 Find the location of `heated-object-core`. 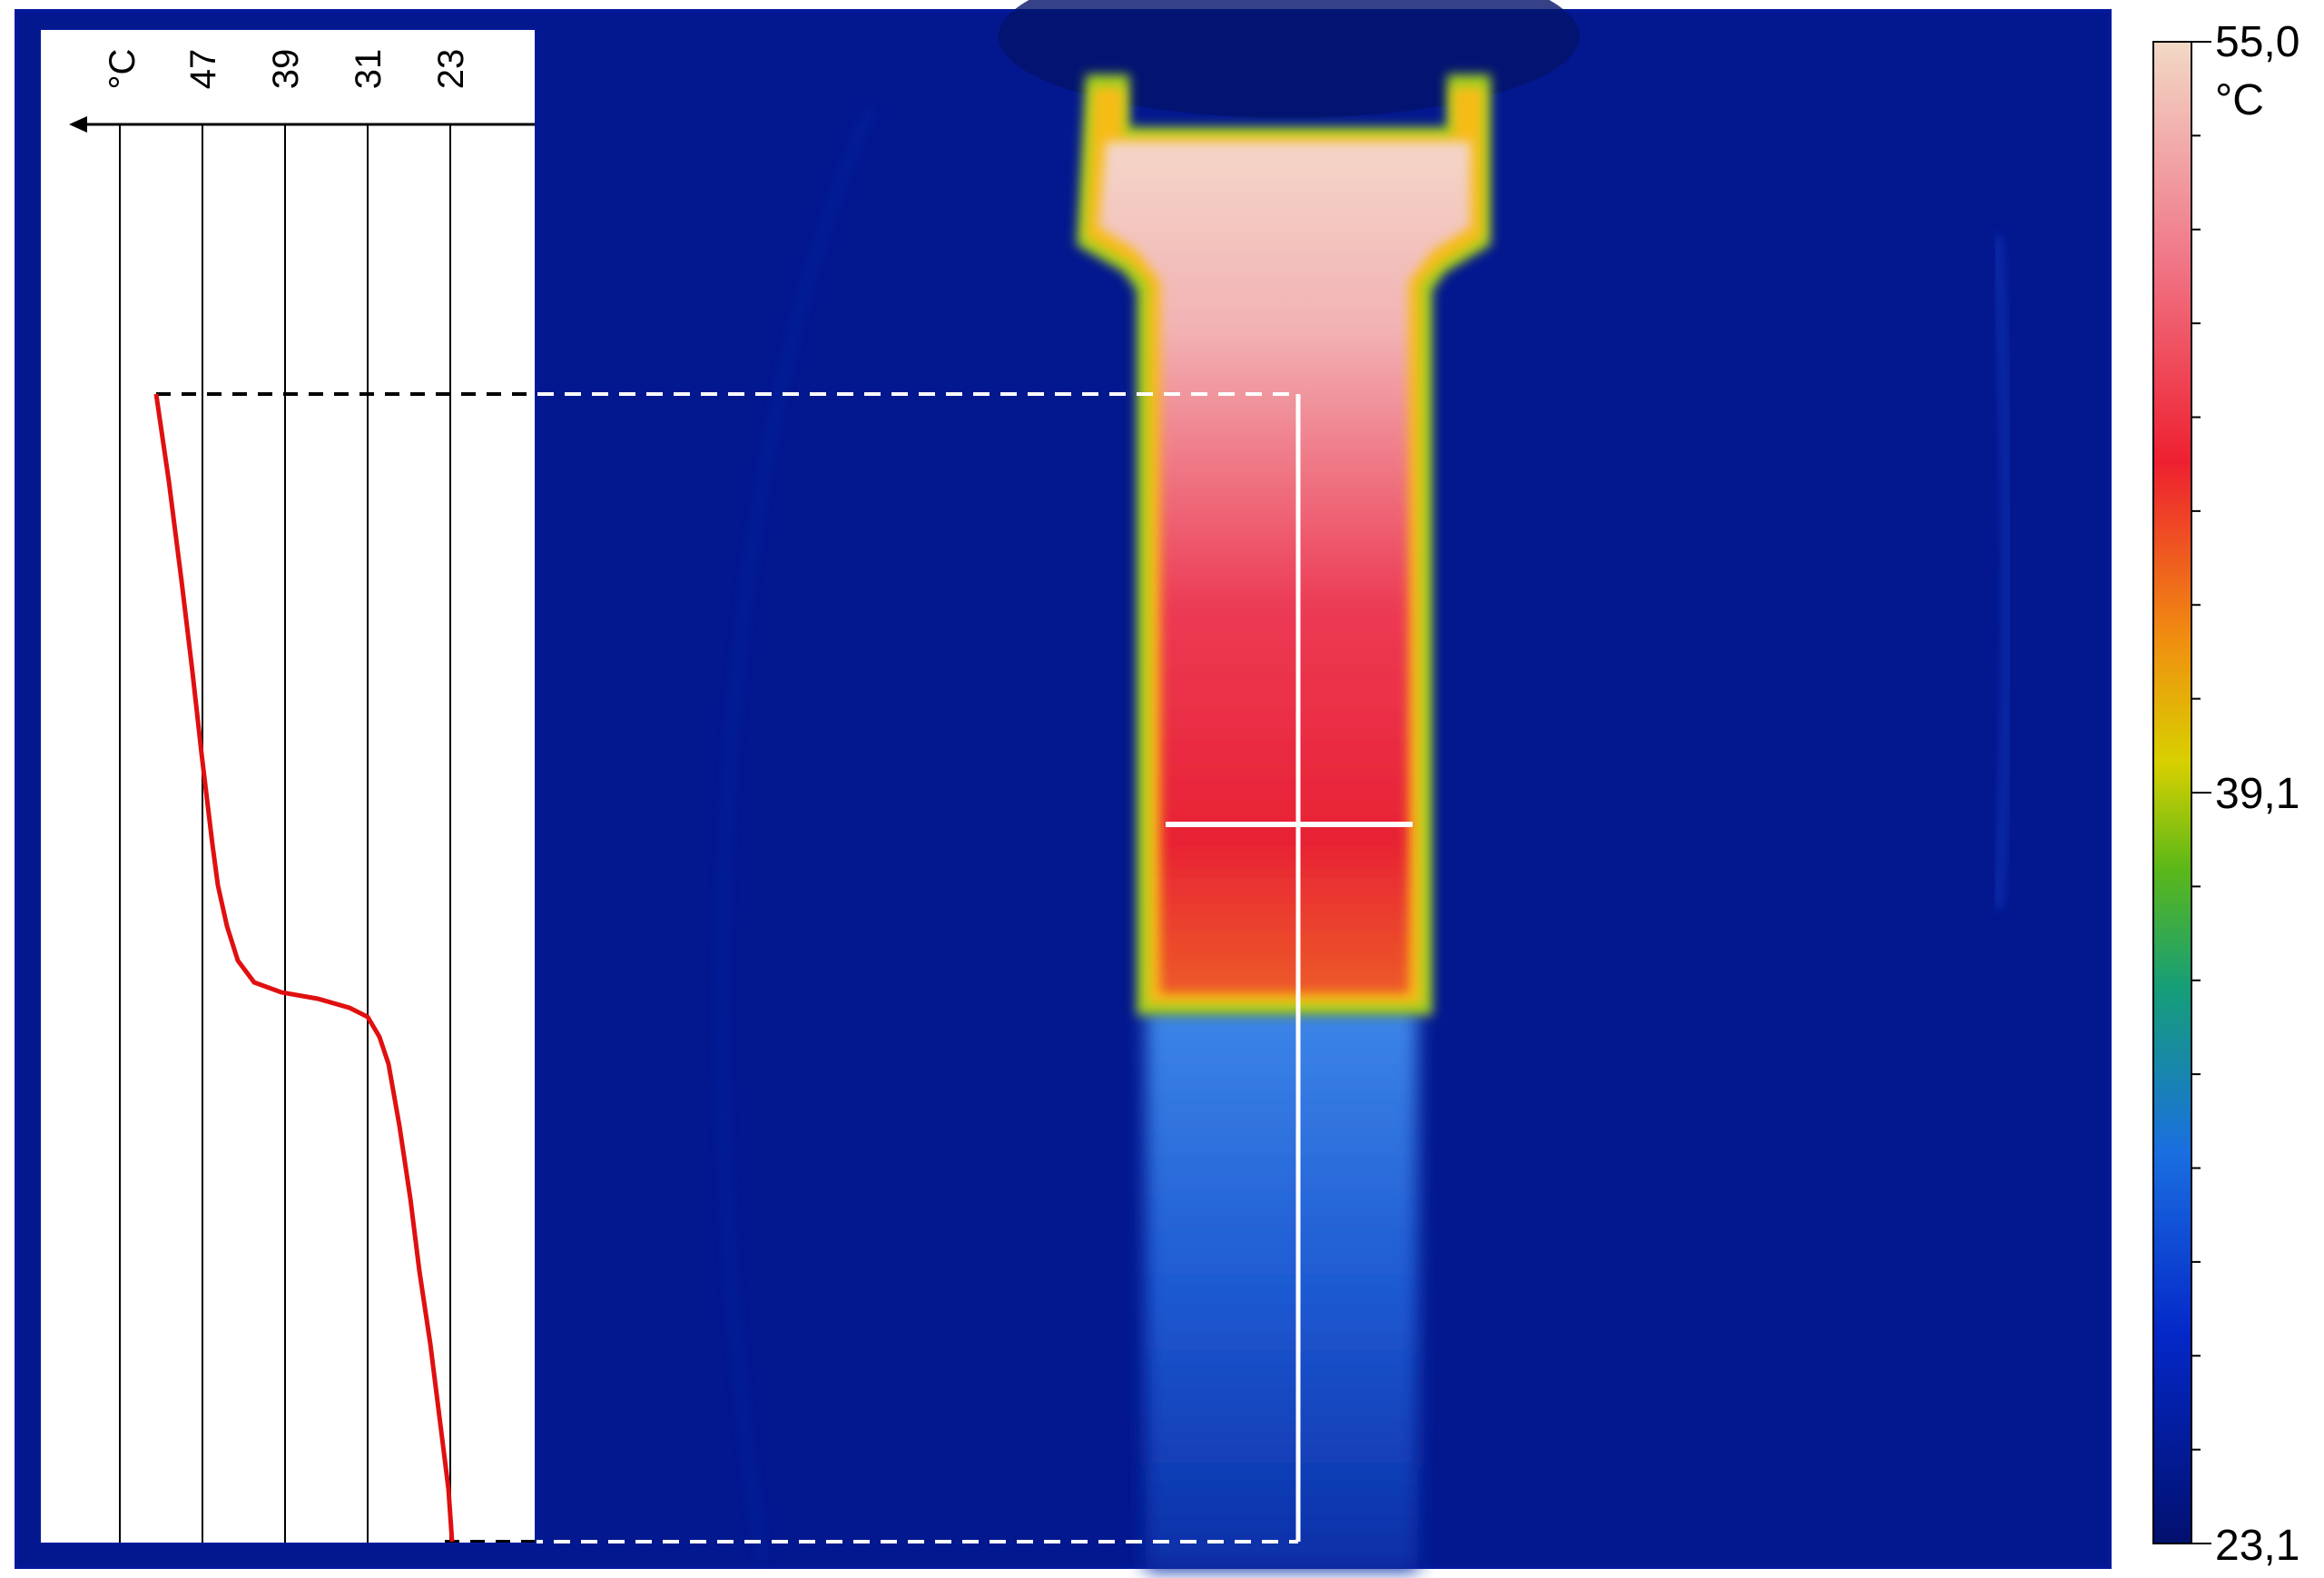

heated-object-core is located at coordinates (1284, 568).